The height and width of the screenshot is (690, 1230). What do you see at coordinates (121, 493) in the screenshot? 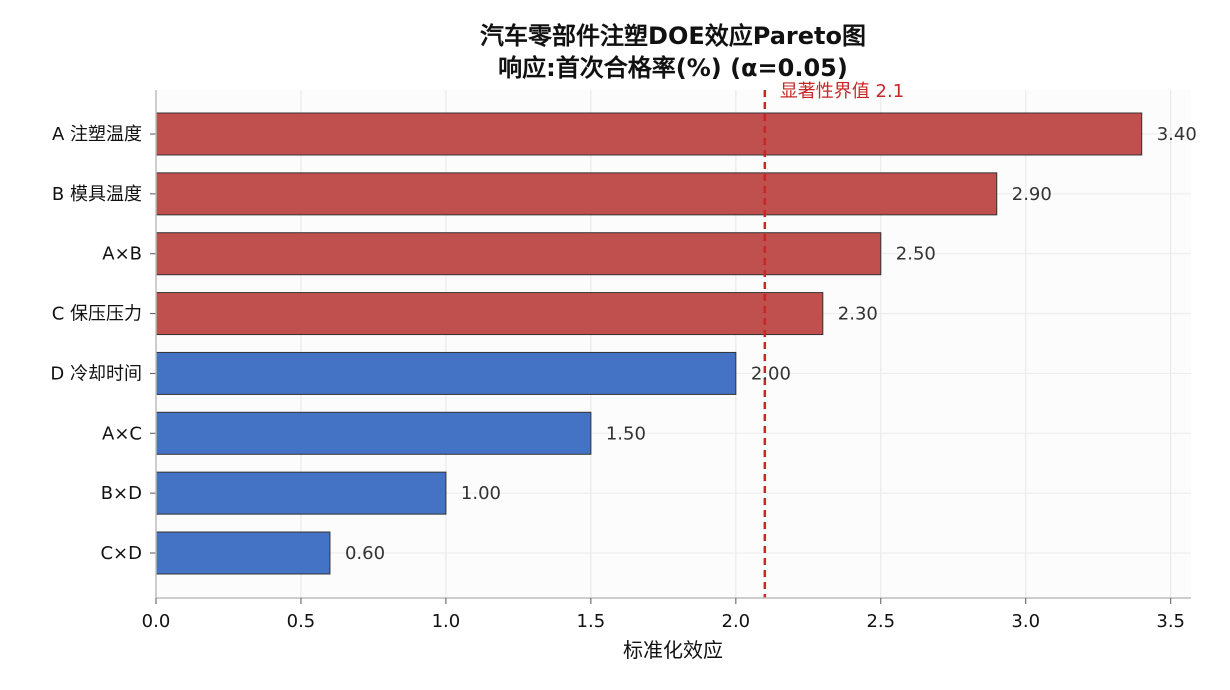
I see `y-tick-label: B×D` at bounding box center [121, 493].